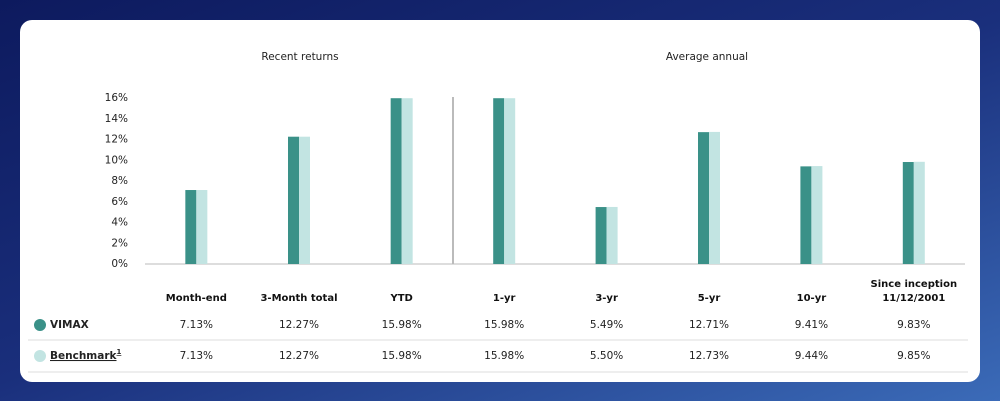  What do you see at coordinates (811, 325) in the screenshot?
I see `value-label: 9.41%` at bounding box center [811, 325].